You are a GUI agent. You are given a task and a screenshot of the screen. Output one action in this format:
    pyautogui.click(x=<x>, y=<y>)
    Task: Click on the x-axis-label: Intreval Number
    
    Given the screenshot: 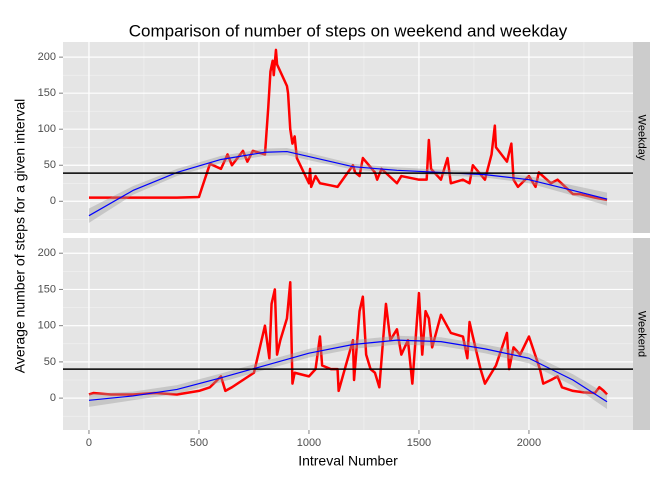 What is the action you would take?
    pyautogui.click(x=348, y=461)
    